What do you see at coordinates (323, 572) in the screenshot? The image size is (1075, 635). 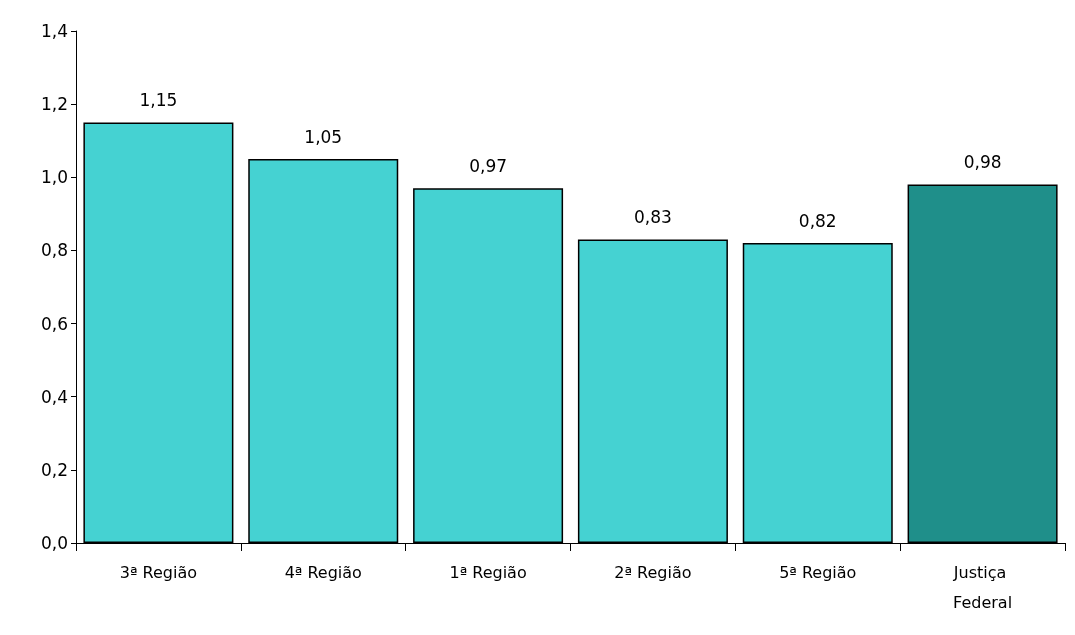 I see `x-tick-label: 4ª Região` at bounding box center [323, 572].